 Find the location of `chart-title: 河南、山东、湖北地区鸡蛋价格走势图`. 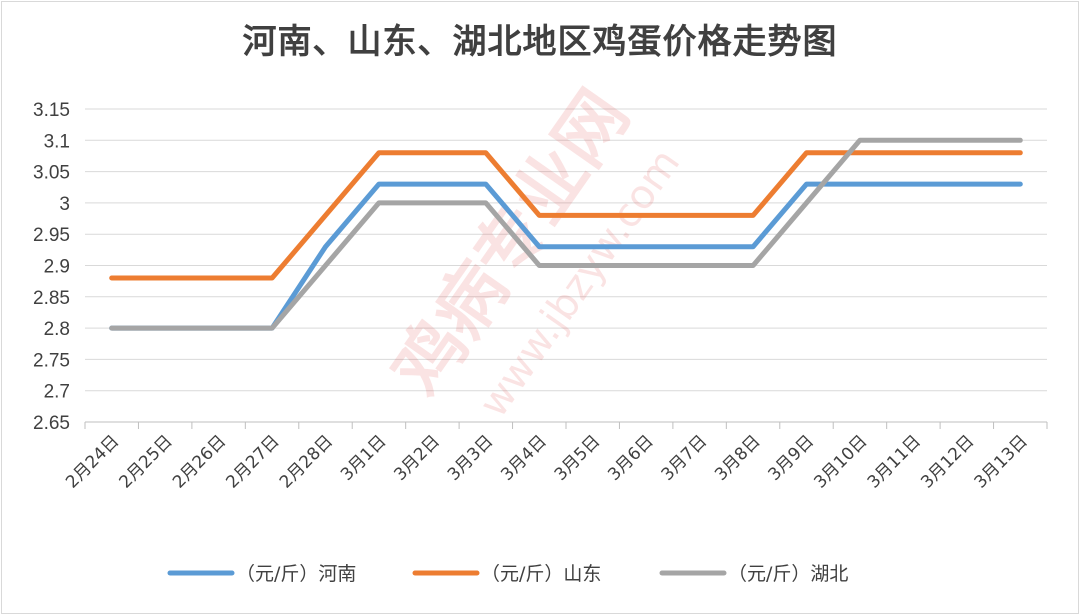

chart-title: 河南、山东、湖北地区鸡蛋价格走势图 is located at coordinates (540, 42).